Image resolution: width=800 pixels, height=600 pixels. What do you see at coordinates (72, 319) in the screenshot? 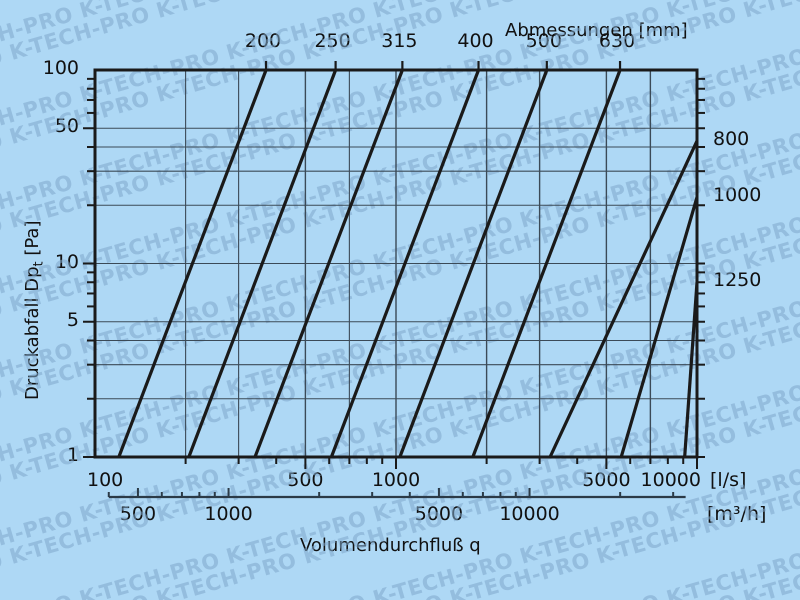
I see `y-tick-label-5: 5` at bounding box center [72, 319].